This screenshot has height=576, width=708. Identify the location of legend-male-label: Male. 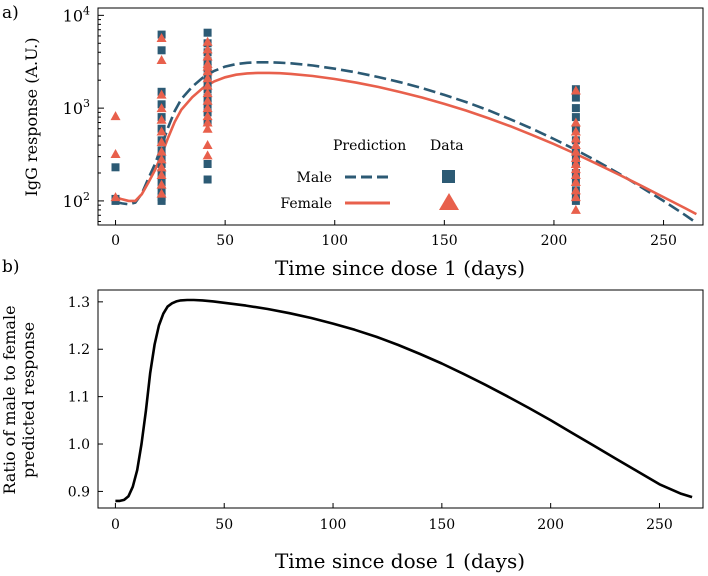
(314, 178).